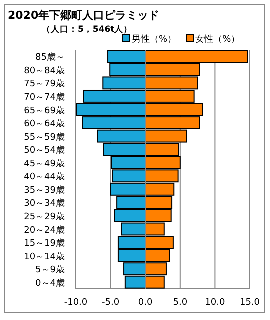 This screenshot has width=270, height=320. I want to click on y-tick-label: 30～34歳, so click(44, 204).